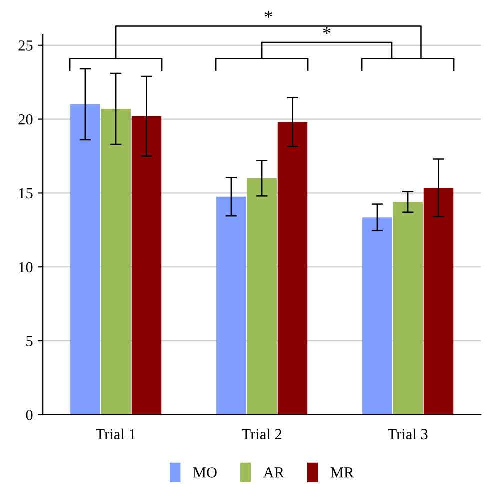  I want to click on legend-label: MO, so click(205, 473).